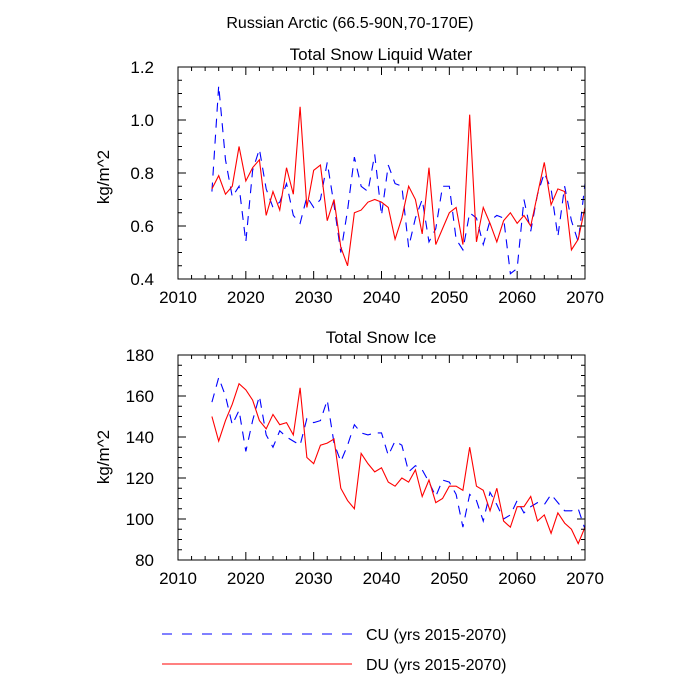 The width and height of the screenshot is (700, 700). What do you see at coordinates (140, 478) in the screenshot?
I see `y-tick-label: 120` at bounding box center [140, 478].